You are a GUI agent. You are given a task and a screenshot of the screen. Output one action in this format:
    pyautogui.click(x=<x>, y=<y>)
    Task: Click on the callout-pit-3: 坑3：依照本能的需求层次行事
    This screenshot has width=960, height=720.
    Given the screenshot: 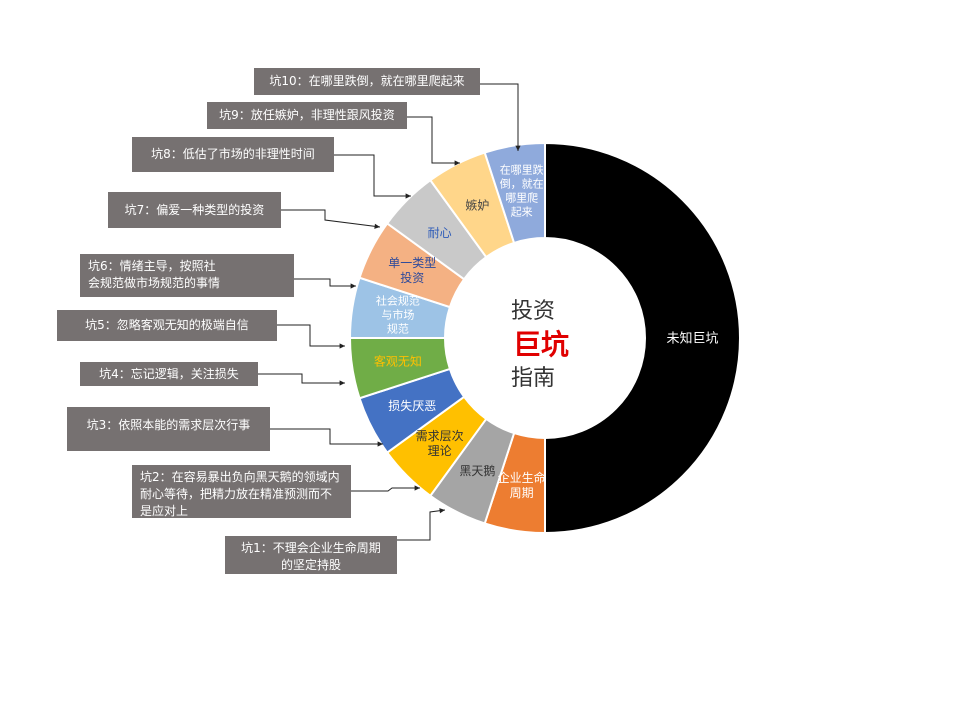 What is the action you would take?
    pyautogui.click(x=168, y=429)
    